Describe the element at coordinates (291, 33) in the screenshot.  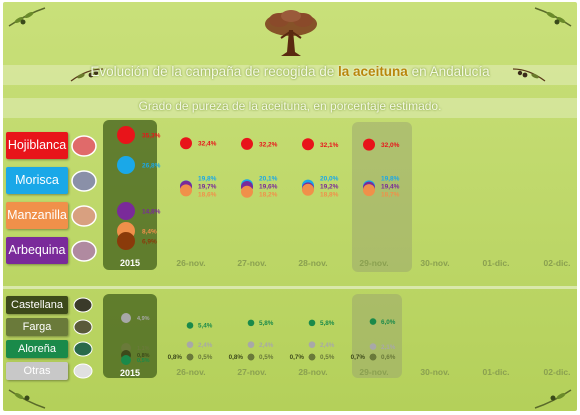
I see `olive-tree-logo` at that location.